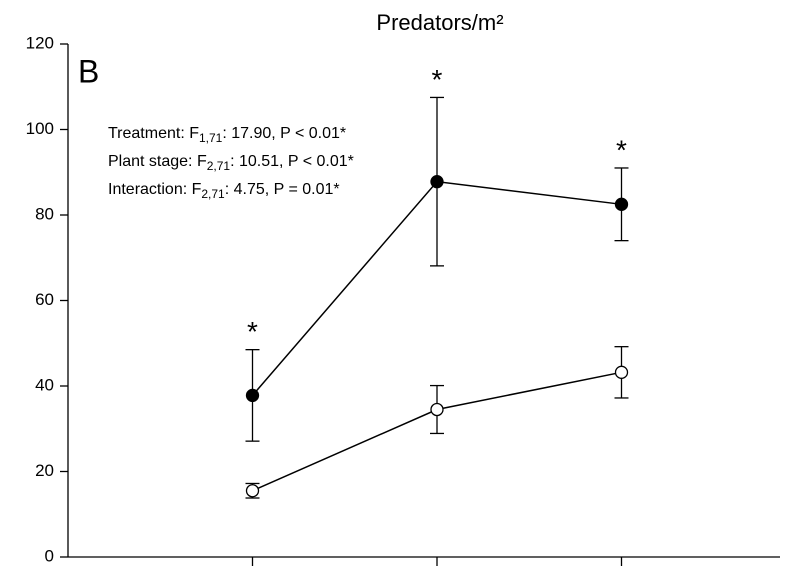 The height and width of the screenshot is (567, 798). What do you see at coordinates (211, 138) in the screenshot?
I see `annotation-subscript: 1,71` at bounding box center [211, 138].